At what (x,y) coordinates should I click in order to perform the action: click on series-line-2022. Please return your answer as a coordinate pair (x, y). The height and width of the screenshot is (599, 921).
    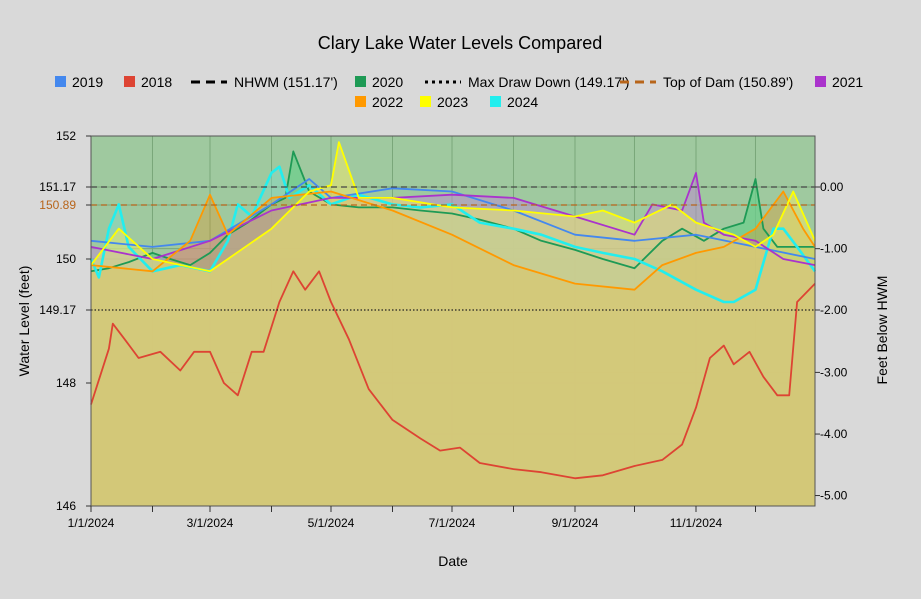
    Looking at the image, I should click on (453, 240).